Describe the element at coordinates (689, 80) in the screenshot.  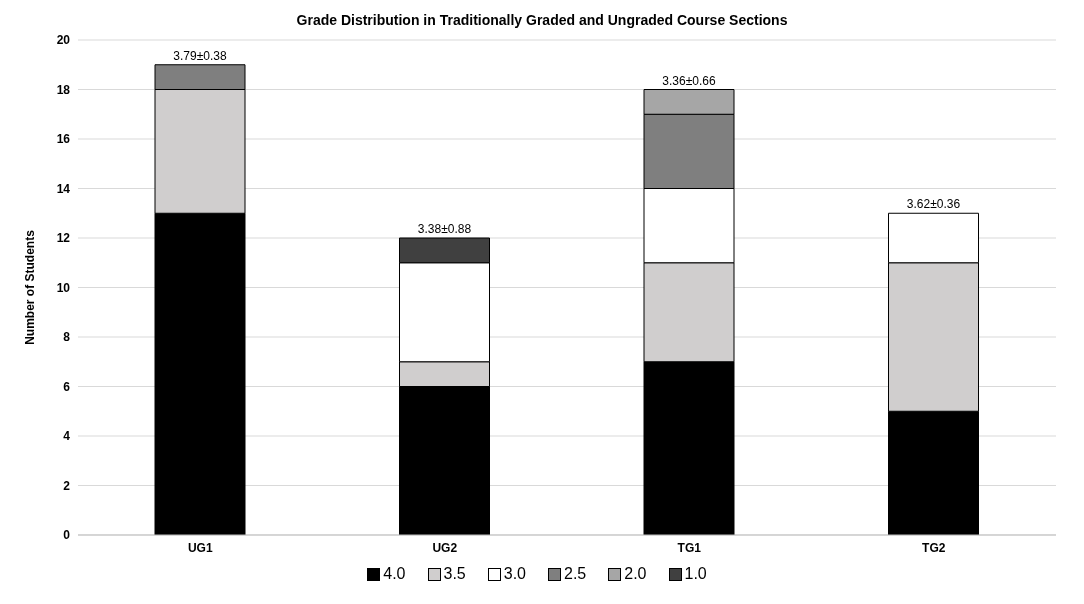
I see `total-label: 3.36±0.66` at that location.